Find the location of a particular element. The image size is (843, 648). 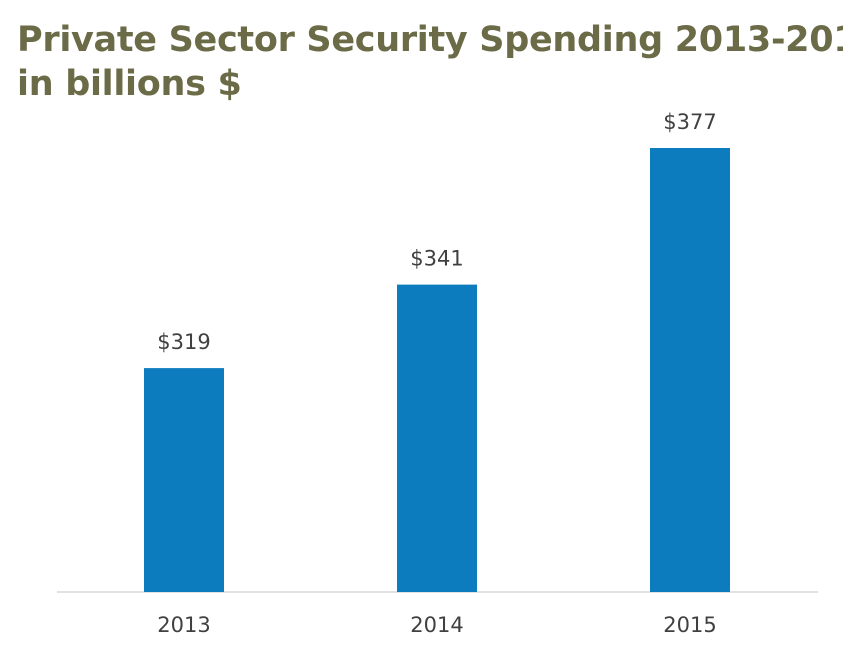

x-tick-label-2013: 2013 is located at coordinates (183, 625).